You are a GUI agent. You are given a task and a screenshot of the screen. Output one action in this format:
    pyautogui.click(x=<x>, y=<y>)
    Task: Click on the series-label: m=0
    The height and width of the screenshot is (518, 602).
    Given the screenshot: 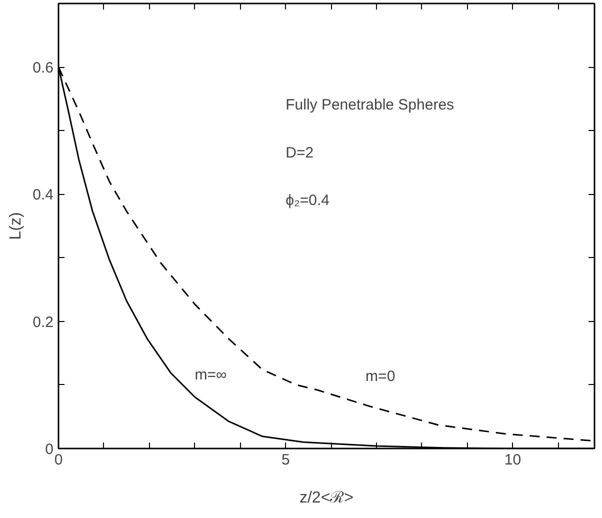 What is the action you would take?
    pyautogui.click(x=381, y=377)
    